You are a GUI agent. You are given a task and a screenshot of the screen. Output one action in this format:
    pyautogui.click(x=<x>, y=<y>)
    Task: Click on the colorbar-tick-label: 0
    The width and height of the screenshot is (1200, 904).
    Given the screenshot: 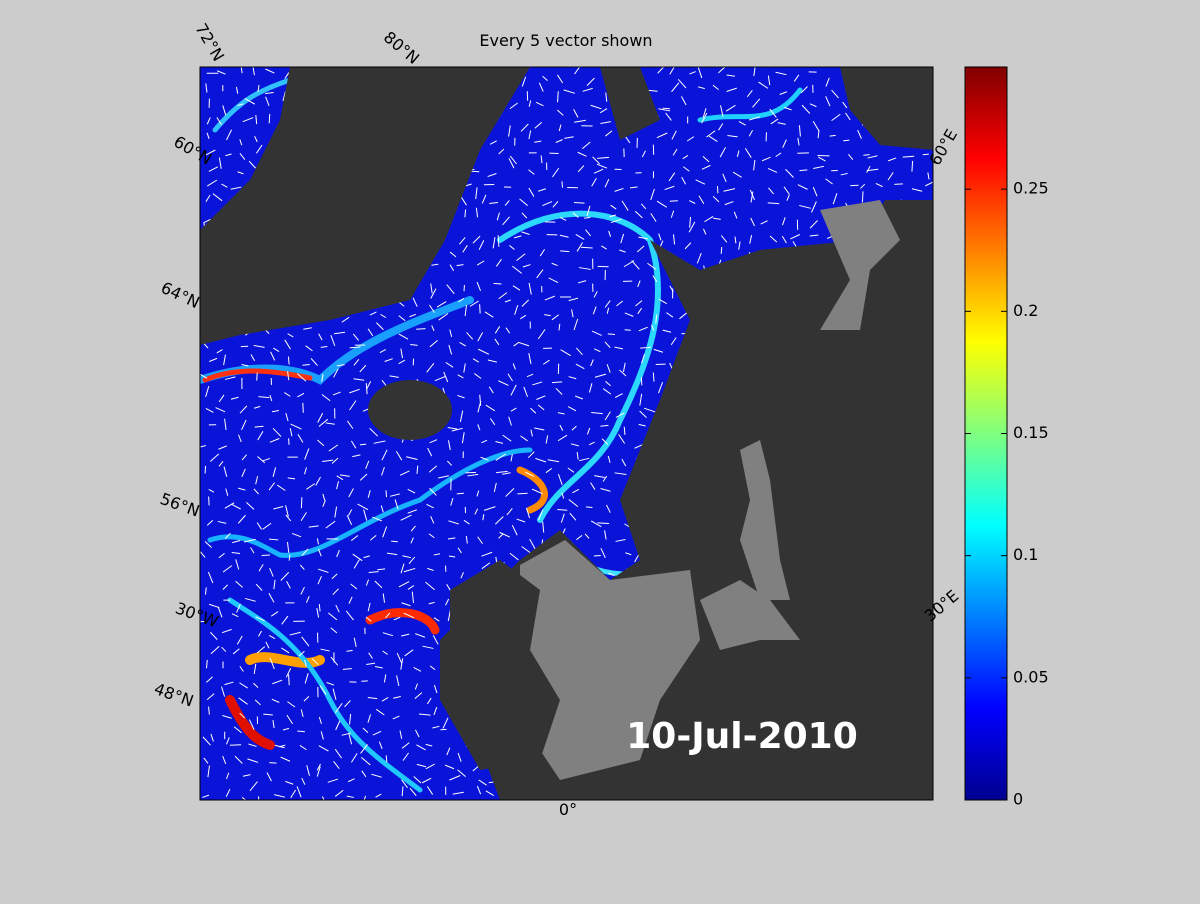 What is the action you would take?
    pyautogui.click(x=1018, y=799)
    